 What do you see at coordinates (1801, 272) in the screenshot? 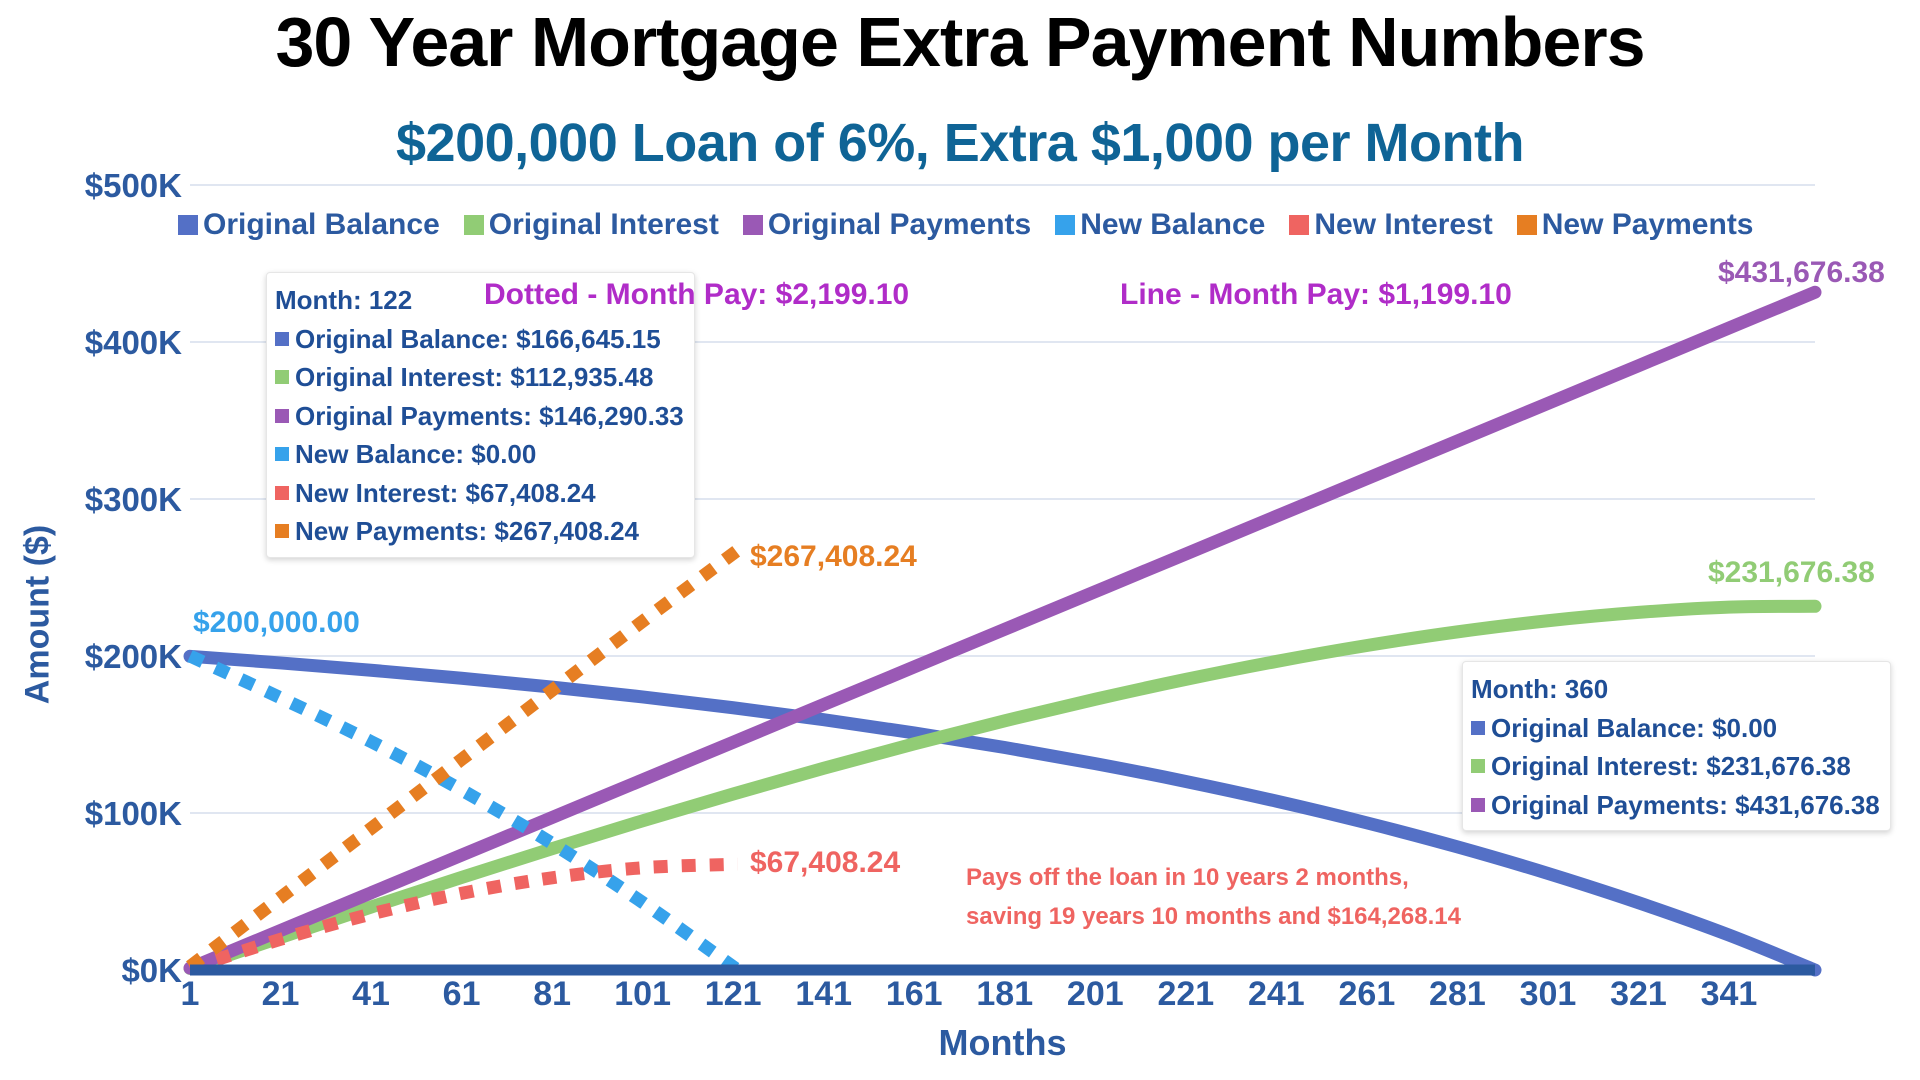
I see `label-original-payments-end: $431,676.38` at bounding box center [1801, 272].